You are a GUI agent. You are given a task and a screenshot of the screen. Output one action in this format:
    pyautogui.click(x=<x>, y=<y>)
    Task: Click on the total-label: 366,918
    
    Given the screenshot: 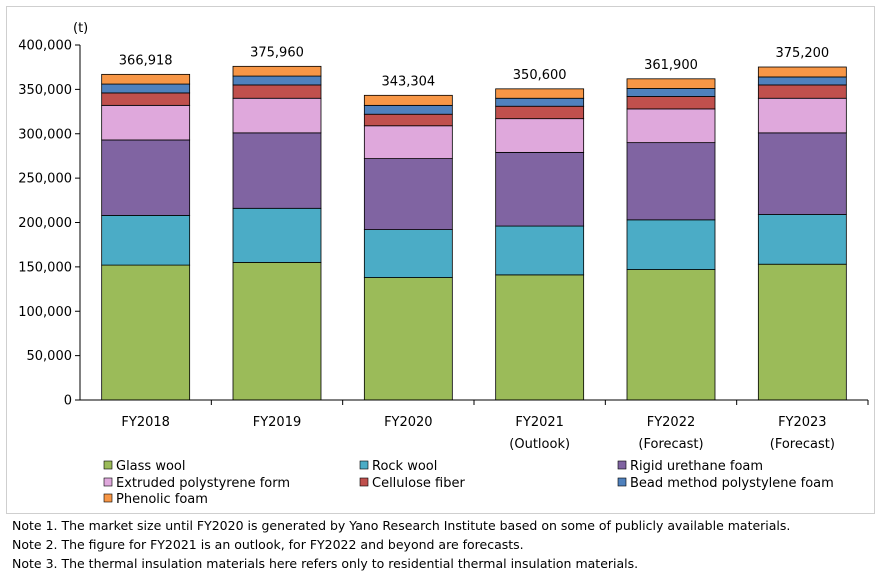 What is the action you would take?
    pyautogui.click(x=146, y=60)
    